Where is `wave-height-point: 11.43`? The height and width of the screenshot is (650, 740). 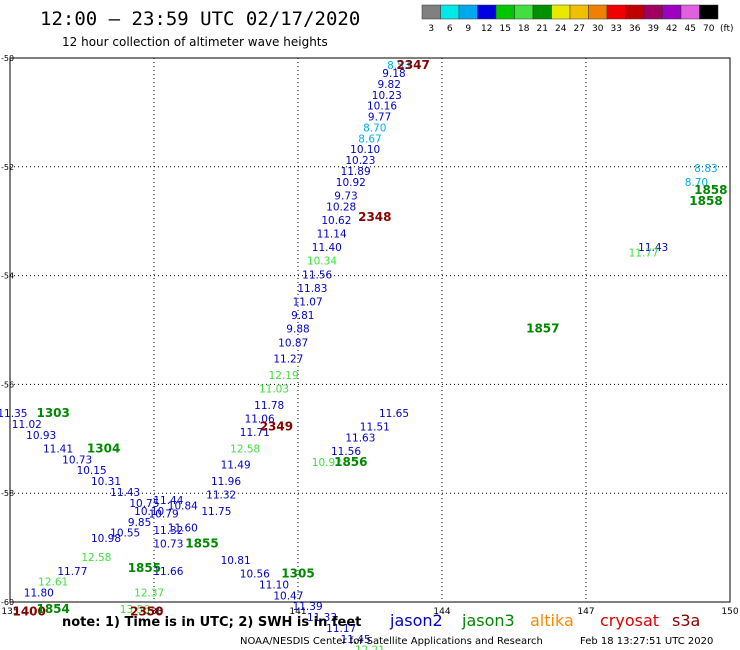 wave-height-point: 11.43 is located at coordinates (125, 493).